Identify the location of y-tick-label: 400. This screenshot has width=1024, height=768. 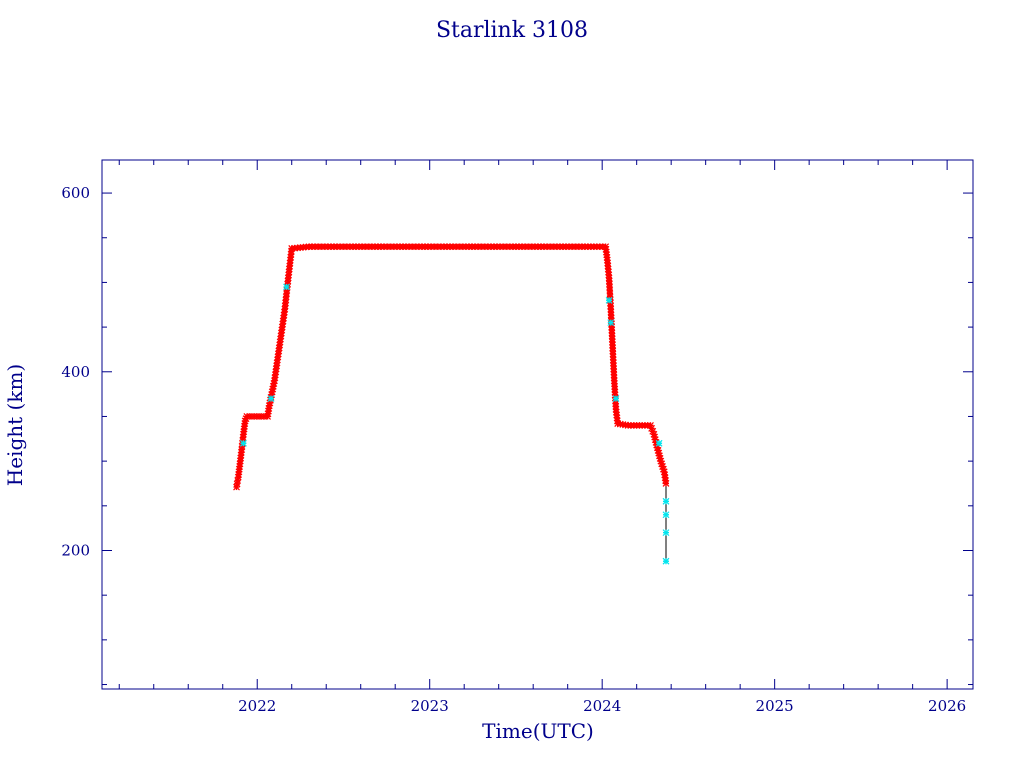
(75, 372).